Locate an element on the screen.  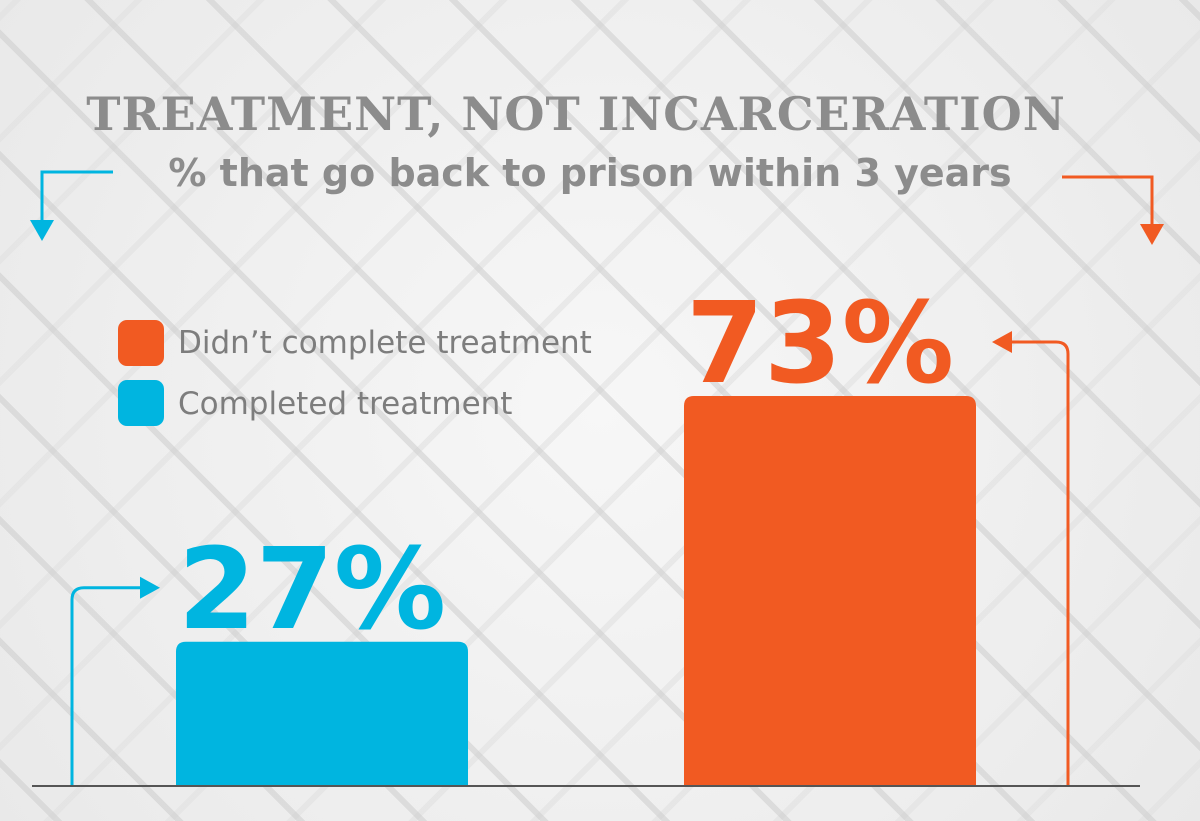
connector-arrow-icon-completed is located at coordinates (150, 587).